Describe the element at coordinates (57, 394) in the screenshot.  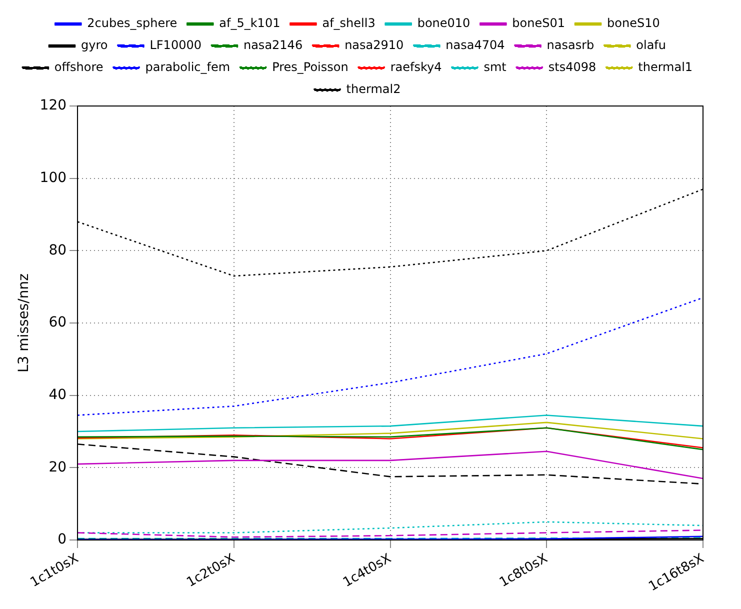
I see `y-tick-label: 40` at that location.